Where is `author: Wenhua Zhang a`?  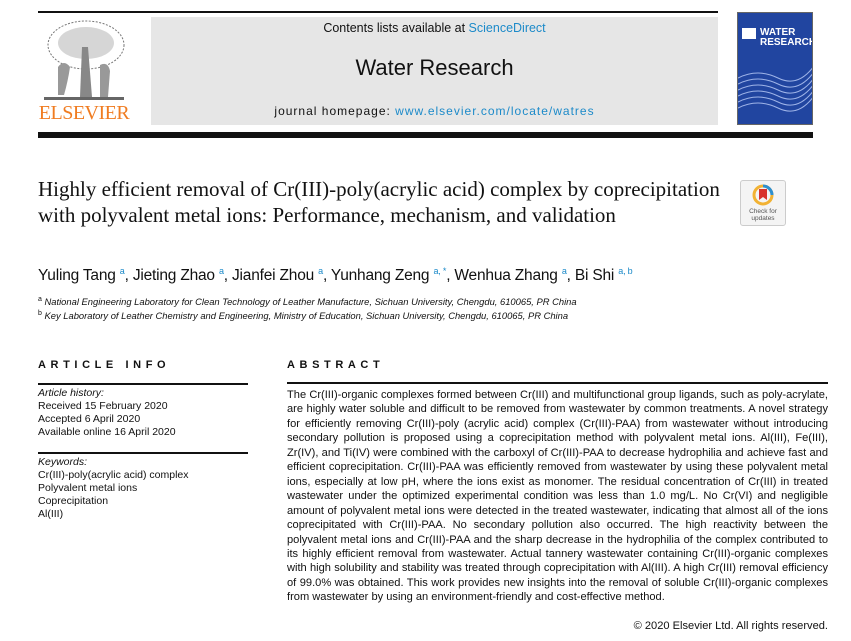 author: Wenhua Zhang a is located at coordinates (510, 275).